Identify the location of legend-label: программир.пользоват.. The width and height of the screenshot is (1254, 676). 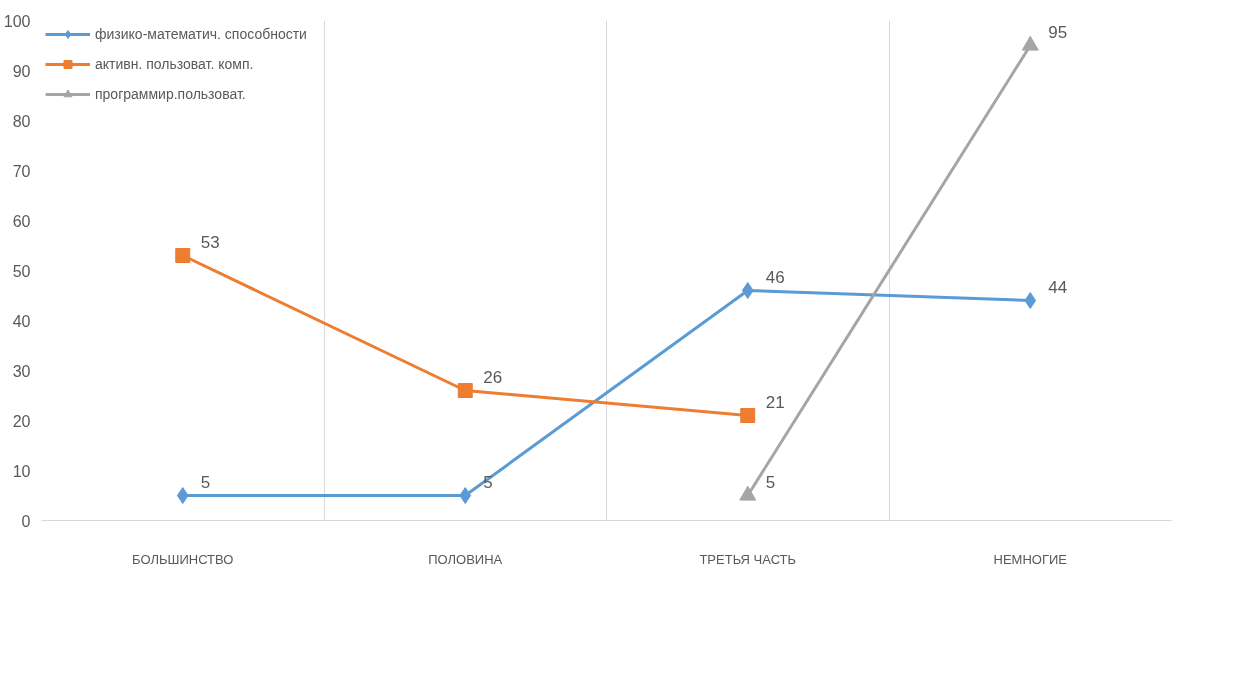
(170, 94).